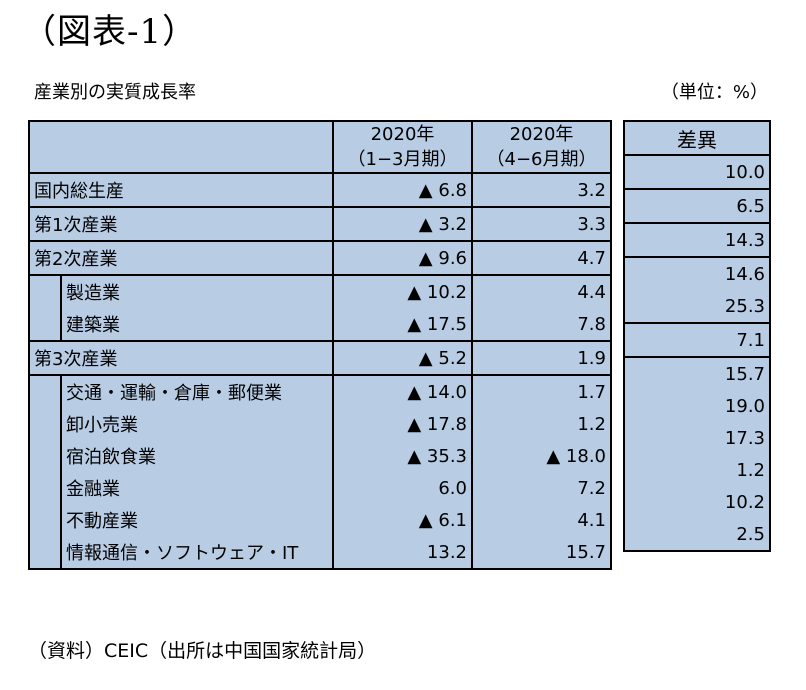 The image size is (806, 690). What do you see at coordinates (542, 488) in the screenshot?
I see `q2-value: 7.2` at bounding box center [542, 488].